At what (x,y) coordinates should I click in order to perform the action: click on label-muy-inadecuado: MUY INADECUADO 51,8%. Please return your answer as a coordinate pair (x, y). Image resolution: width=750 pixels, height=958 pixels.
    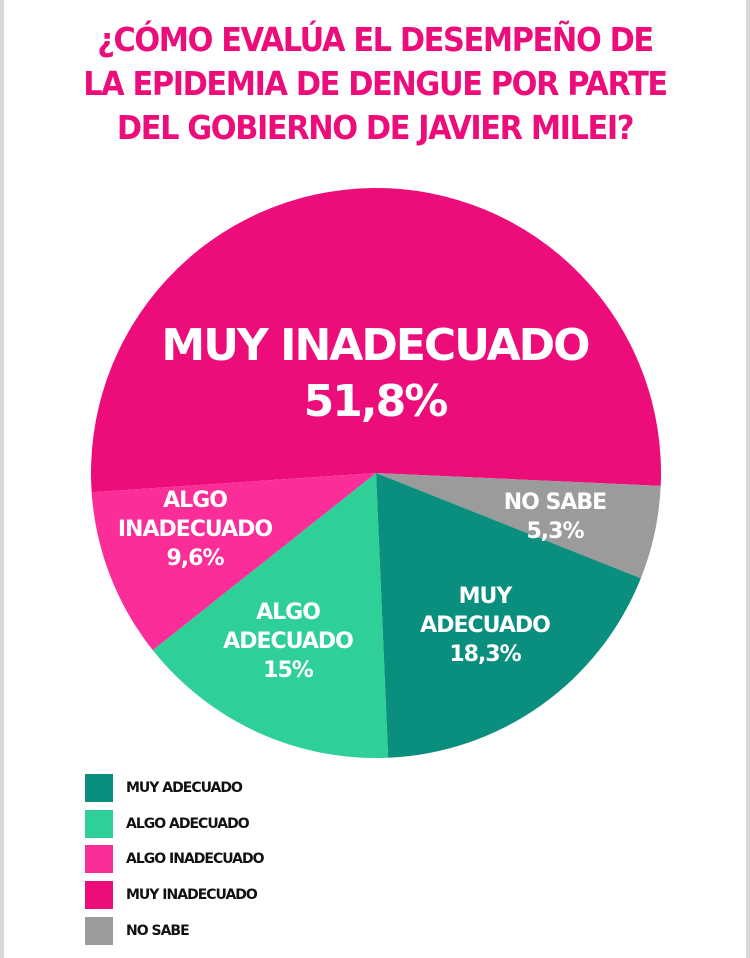
    Looking at the image, I should click on (375, 374).